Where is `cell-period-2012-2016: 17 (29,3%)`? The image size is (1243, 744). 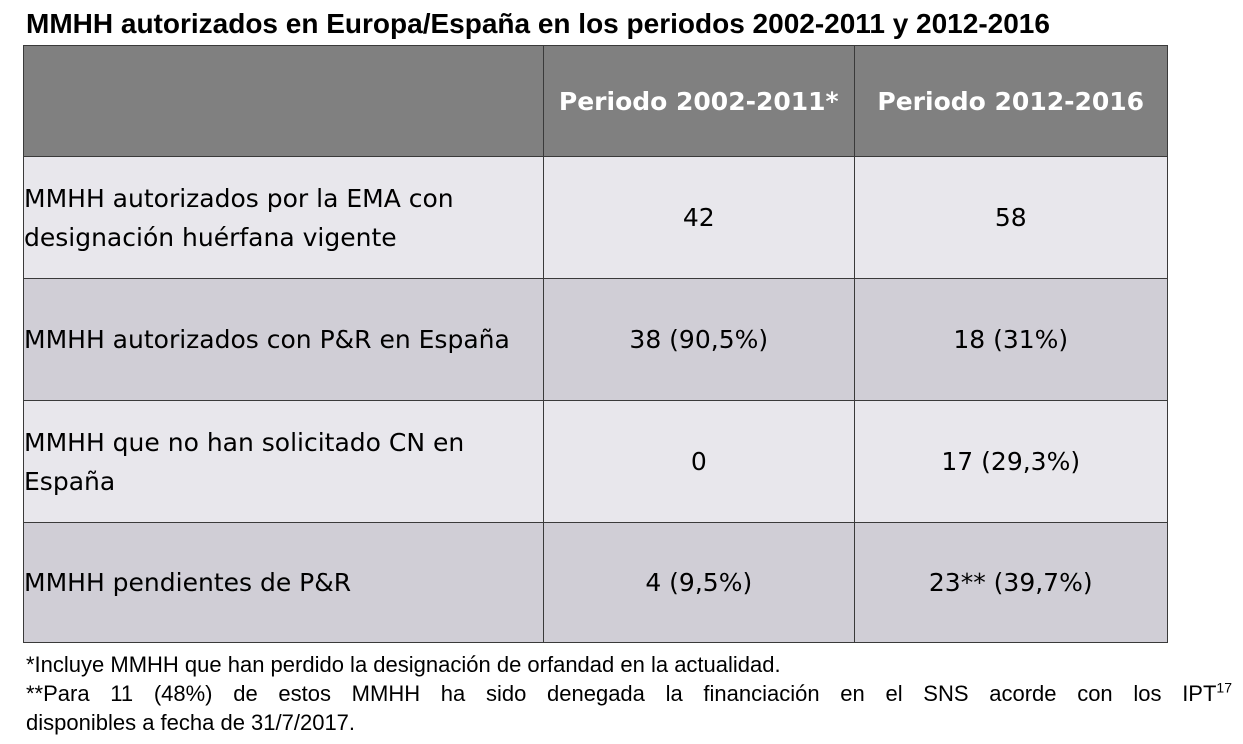 cell-period-2012-2016: 17 (29,3%) is located at coordinates (1010, 461).